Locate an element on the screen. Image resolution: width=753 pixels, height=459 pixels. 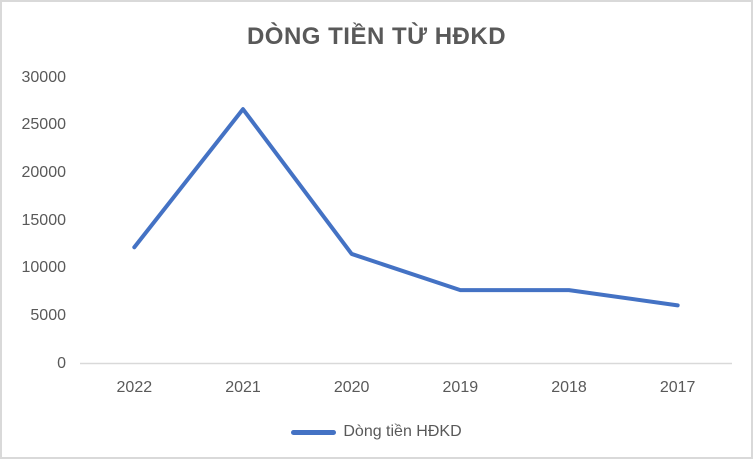
chart-title: DÒNG TIỀN TỪ HĐKD is located at coordinates (376, 36).